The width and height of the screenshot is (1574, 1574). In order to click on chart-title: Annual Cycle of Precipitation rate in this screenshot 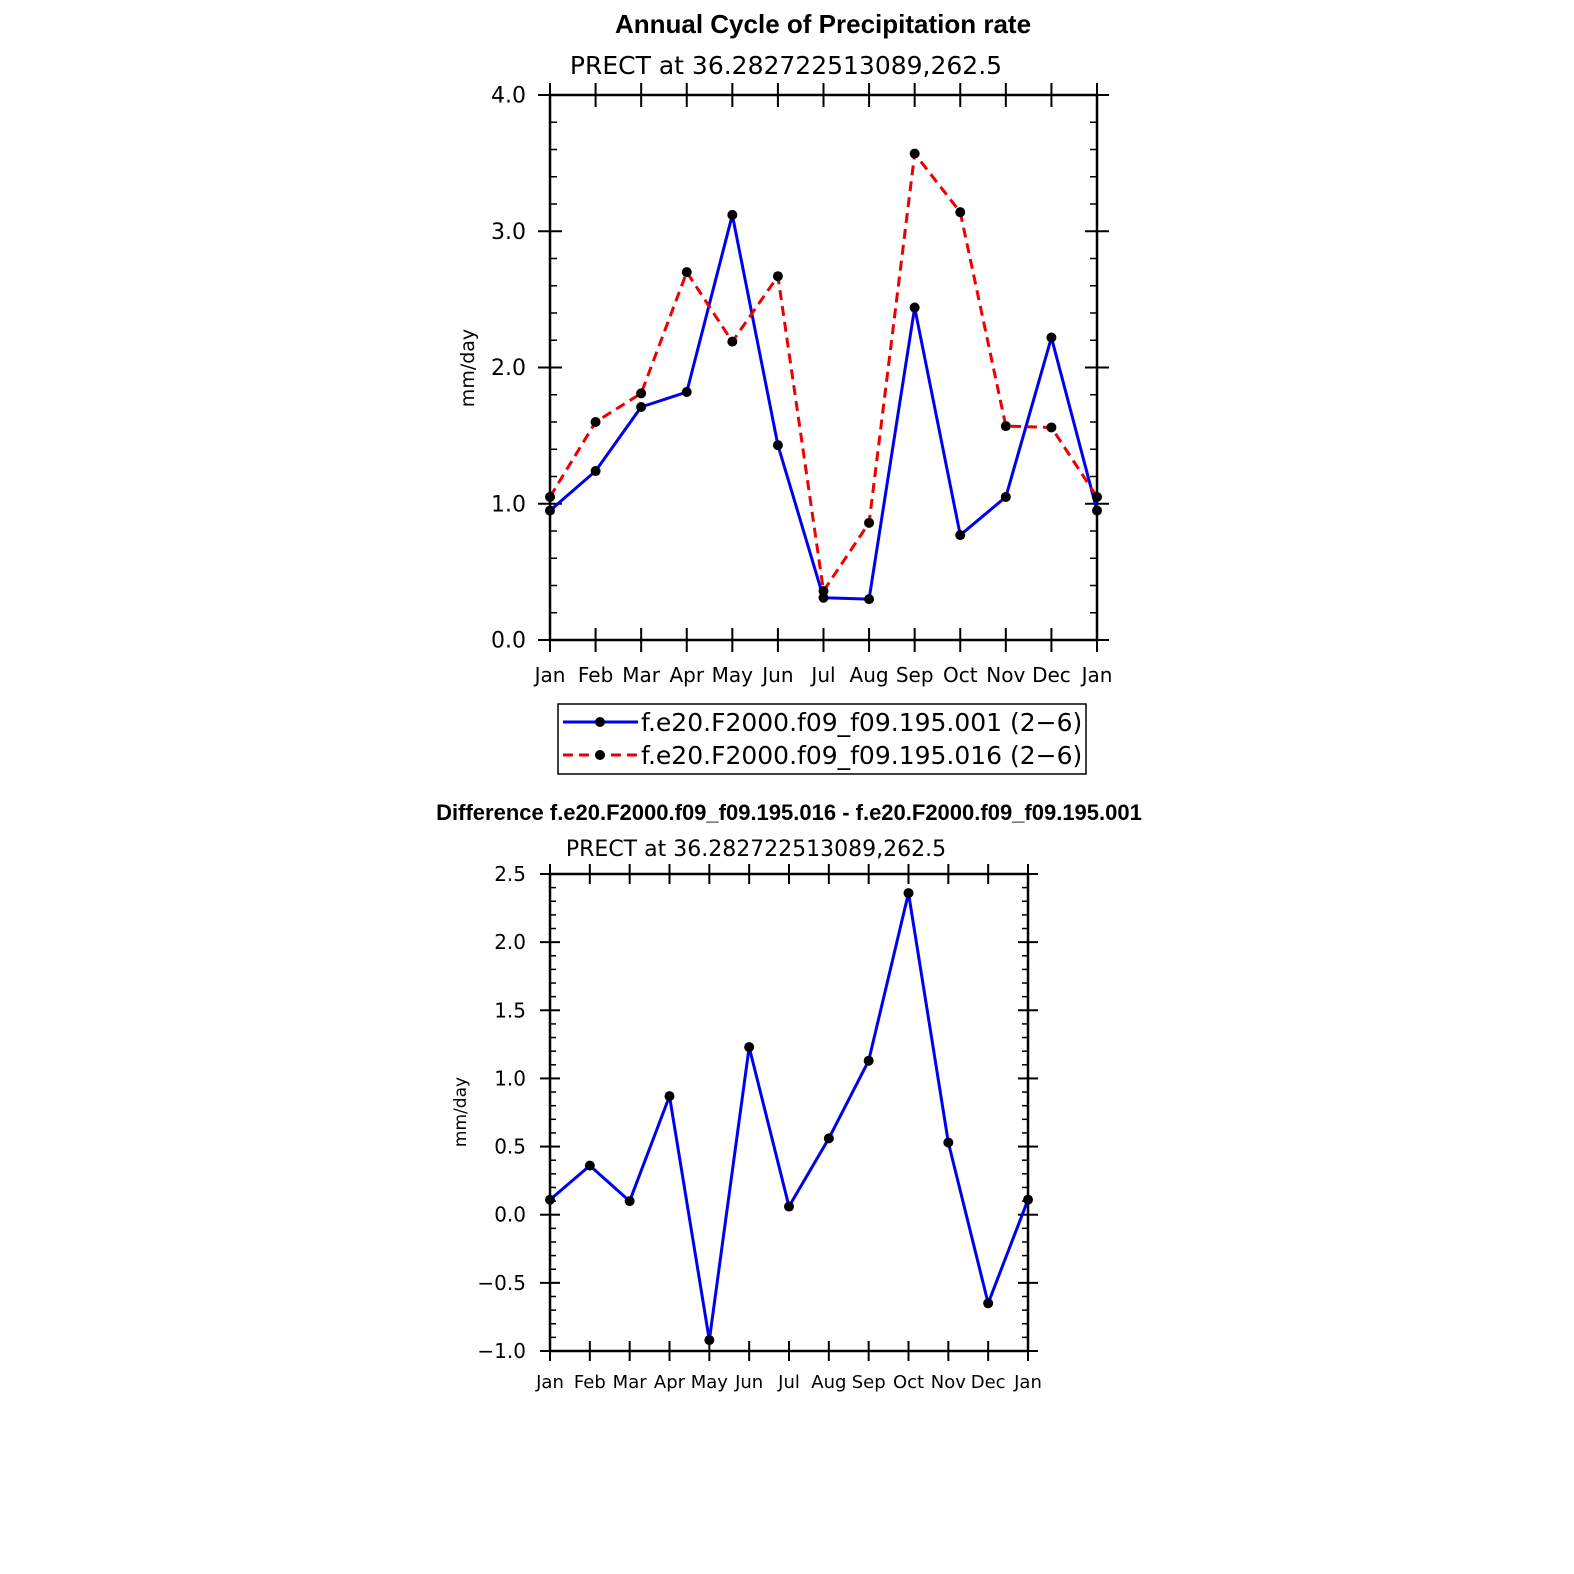, I will do `click(823, 24)`.